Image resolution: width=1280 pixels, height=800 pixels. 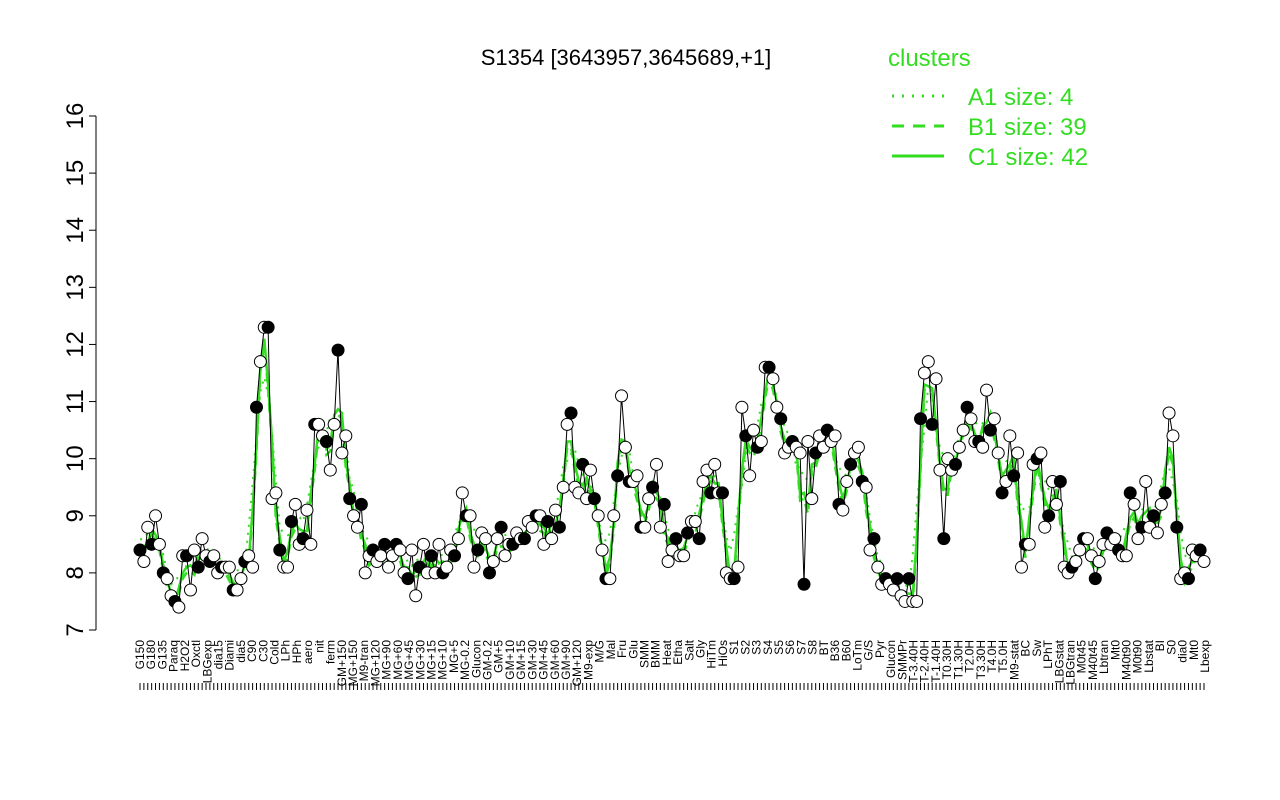 What do you see at coordinates (626, 57) in the screenshot?
I see `chart-title: S1354 [3643957,3645689,+1]` at bounding box center [626, 57].